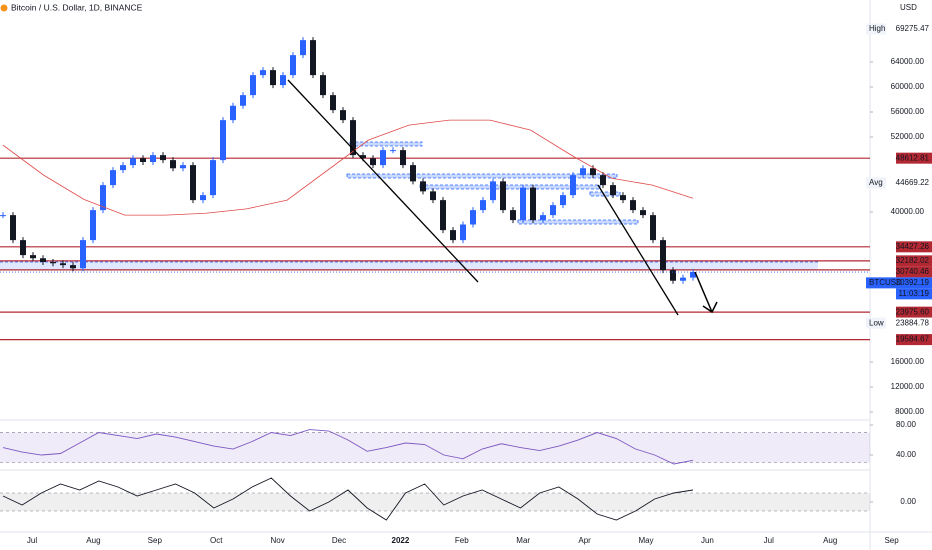  Describe the element at coordinates (913, 28) in the screenshot. I see `price-label: 69275.47` at that location.